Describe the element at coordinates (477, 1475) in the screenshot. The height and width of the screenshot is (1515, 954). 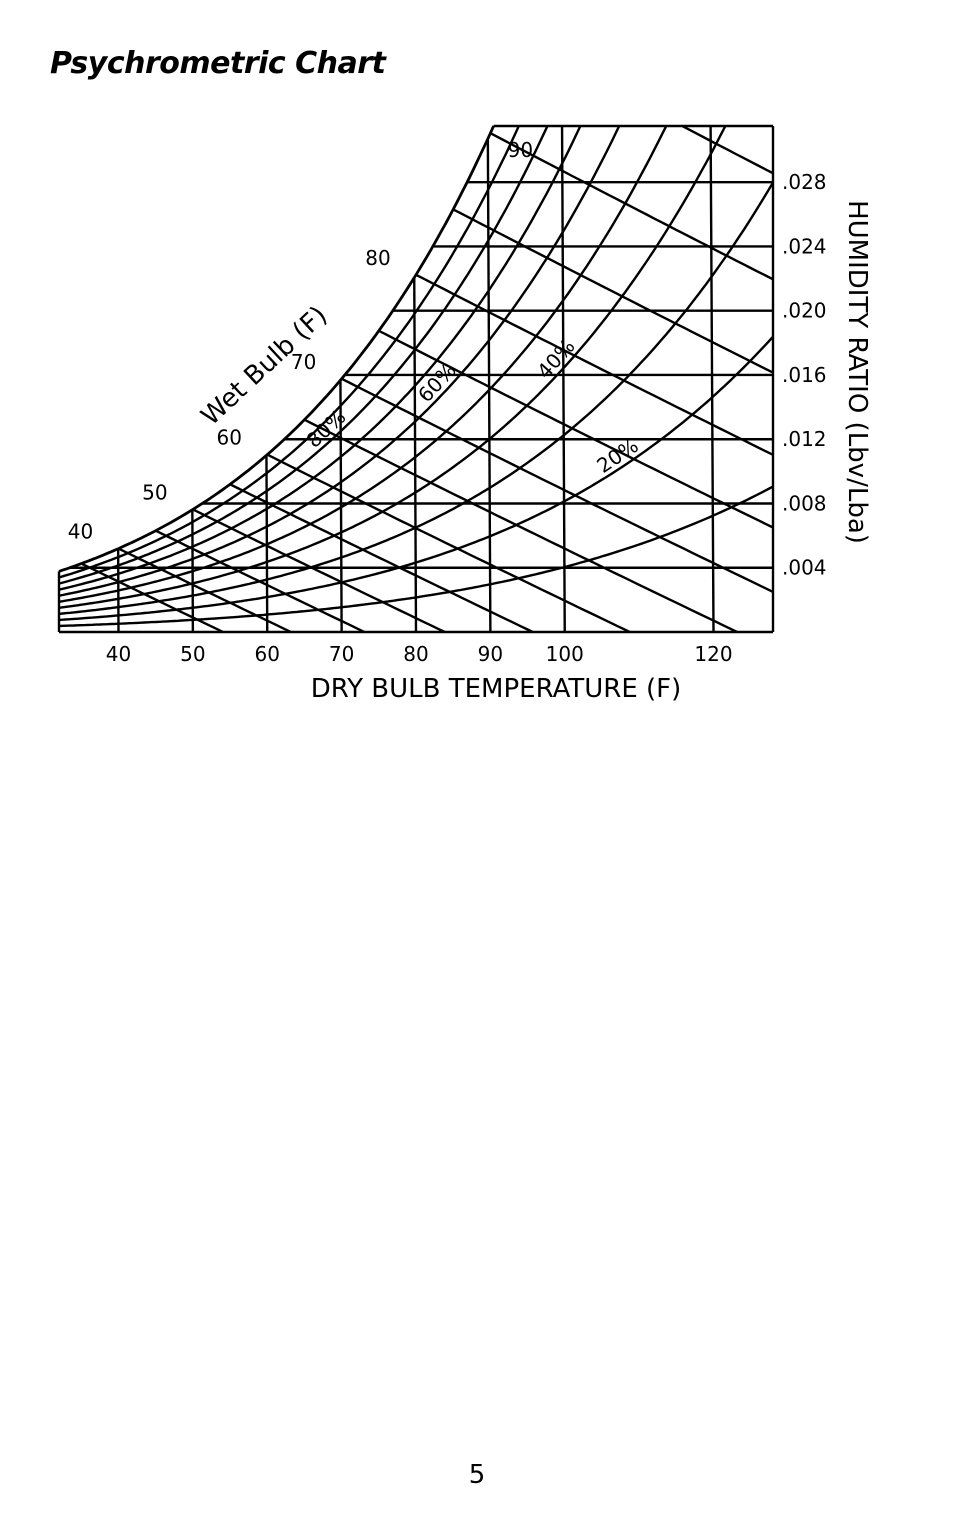
I see `page-number: 5` at that location.